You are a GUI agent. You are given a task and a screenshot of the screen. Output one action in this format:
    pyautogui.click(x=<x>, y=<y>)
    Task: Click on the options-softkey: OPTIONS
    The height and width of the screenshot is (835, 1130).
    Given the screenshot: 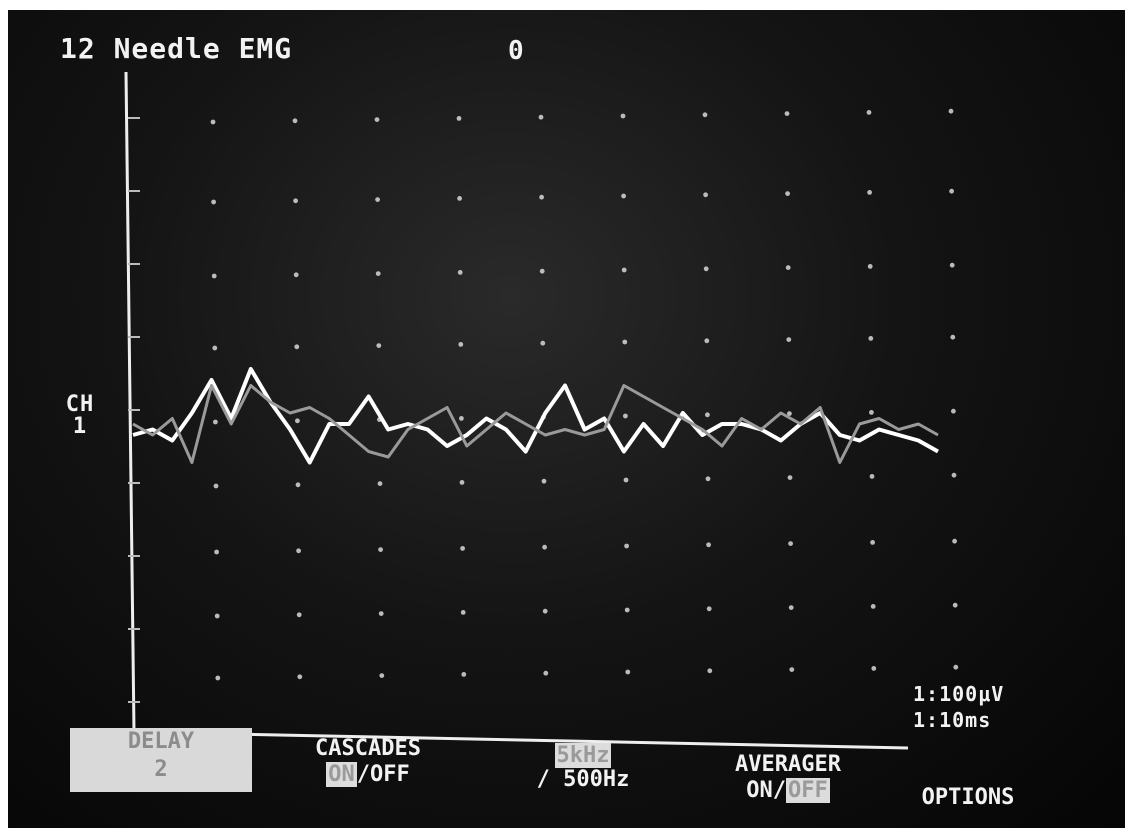 What is the action you would take?
    pyautogui.click(x=968, y=797)
    